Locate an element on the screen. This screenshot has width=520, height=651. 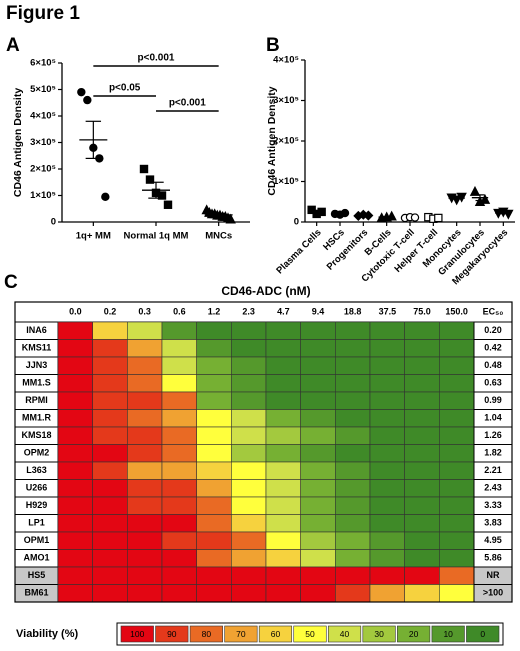
ec50-value: 0.63 is located at coordinates (493, 383).